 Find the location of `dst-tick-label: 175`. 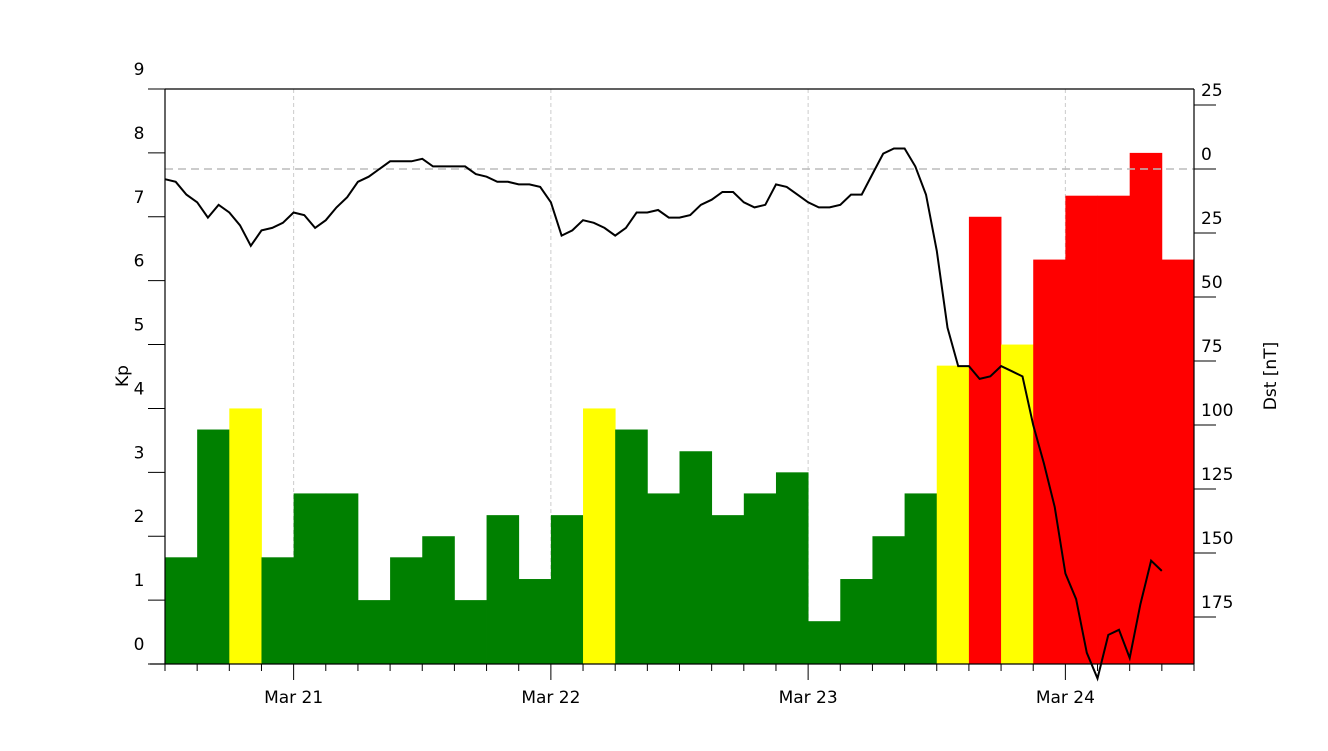

dst-tick-label: 175 is located at coordinates (1217, 603).